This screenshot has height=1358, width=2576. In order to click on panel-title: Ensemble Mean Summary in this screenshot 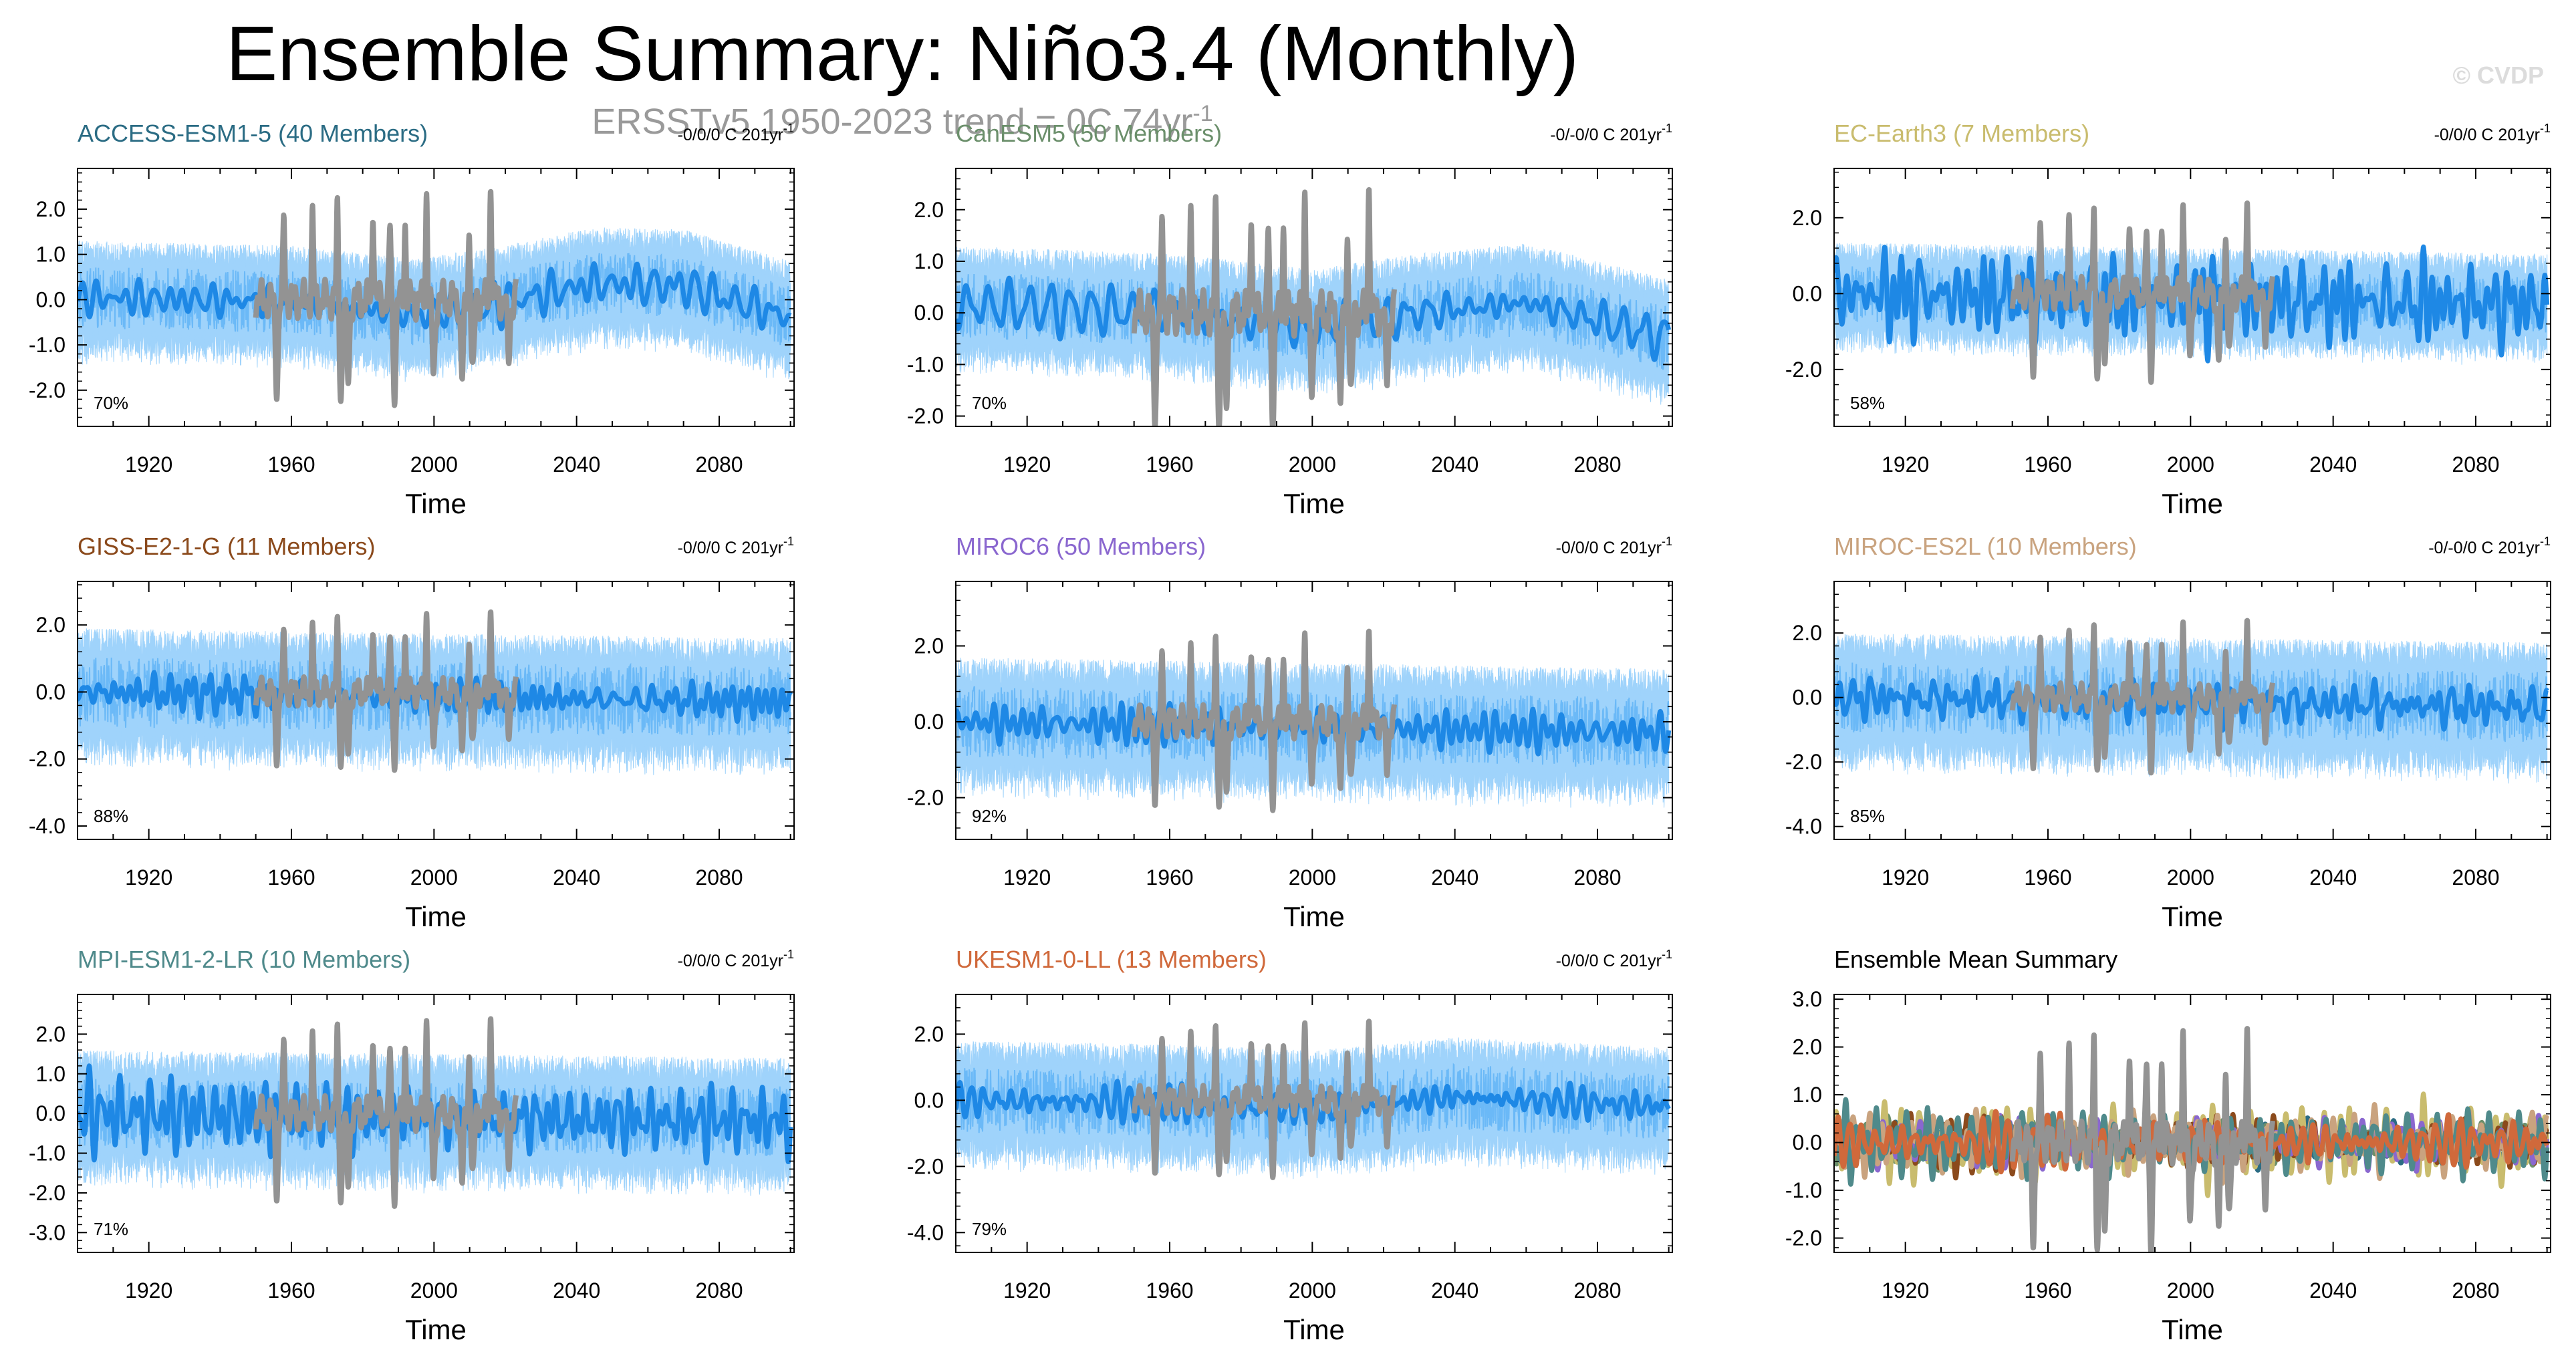, I will do `click(1976, 959)`.